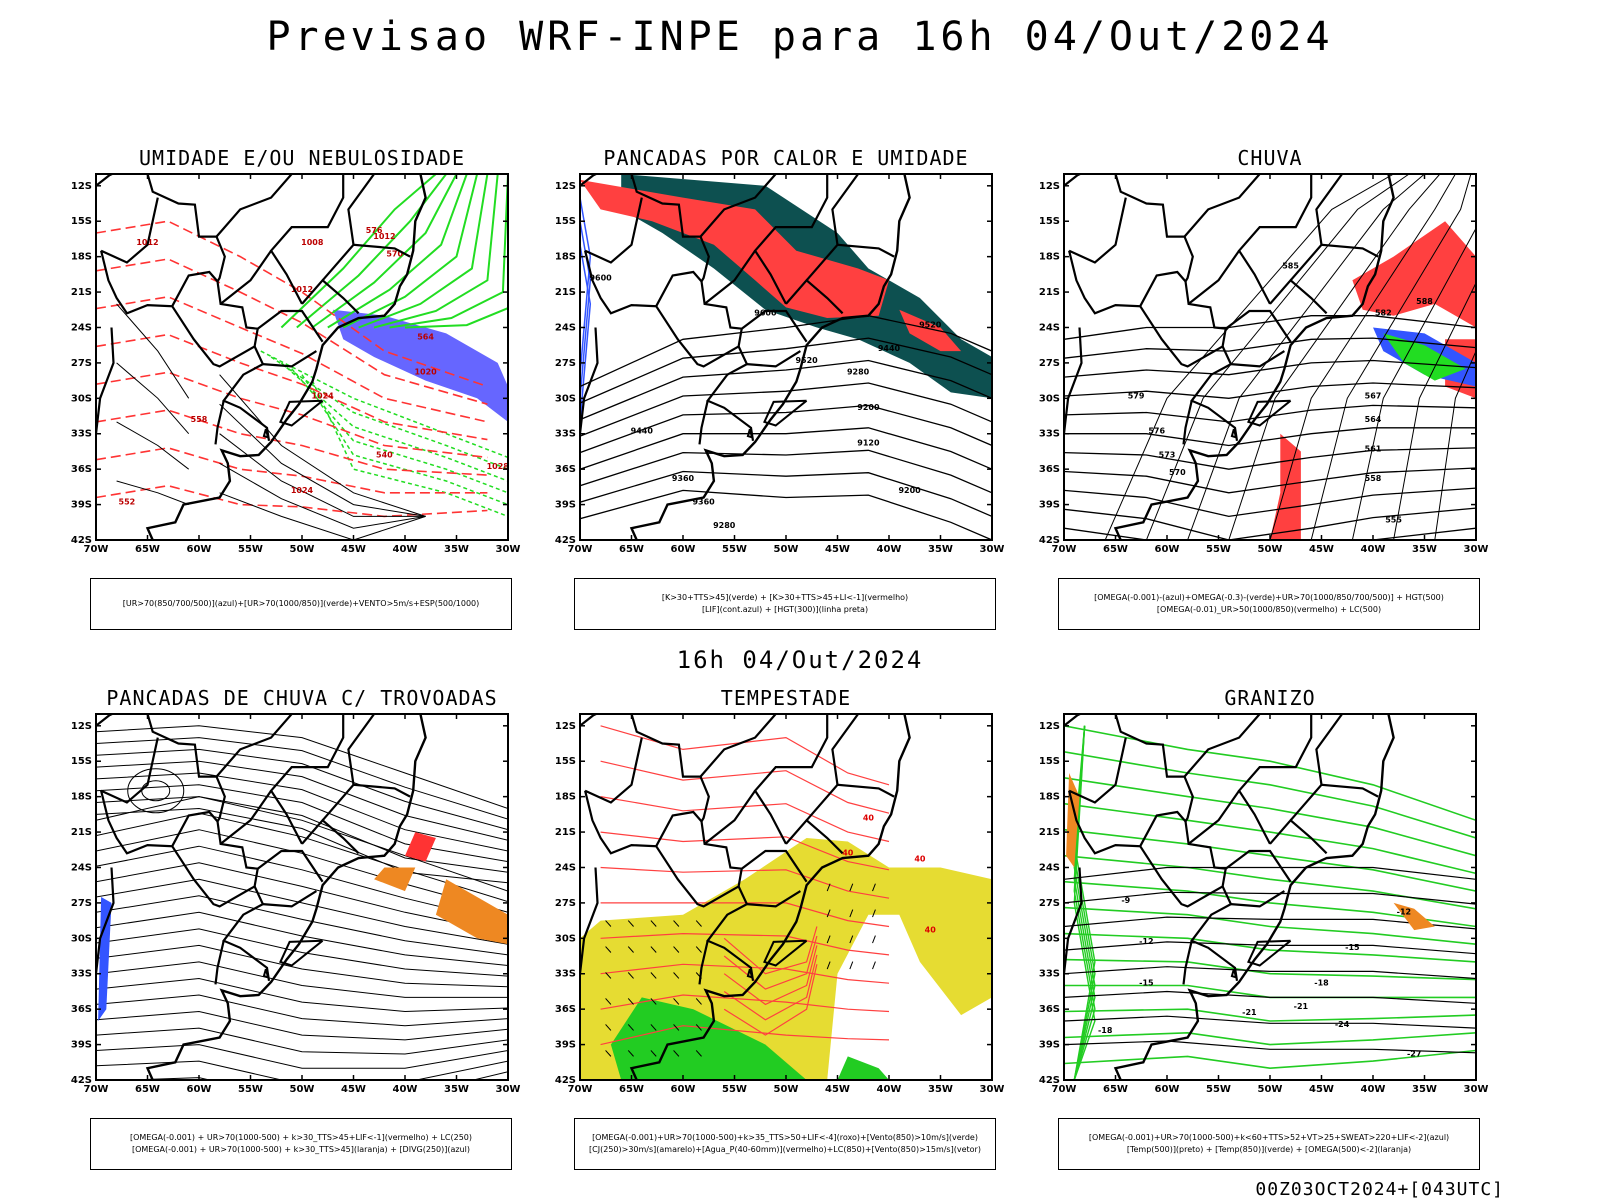 The width and height of the screenshot is (1600, 1200). I want to click on lon-label: 45W, so click(1321, 549).